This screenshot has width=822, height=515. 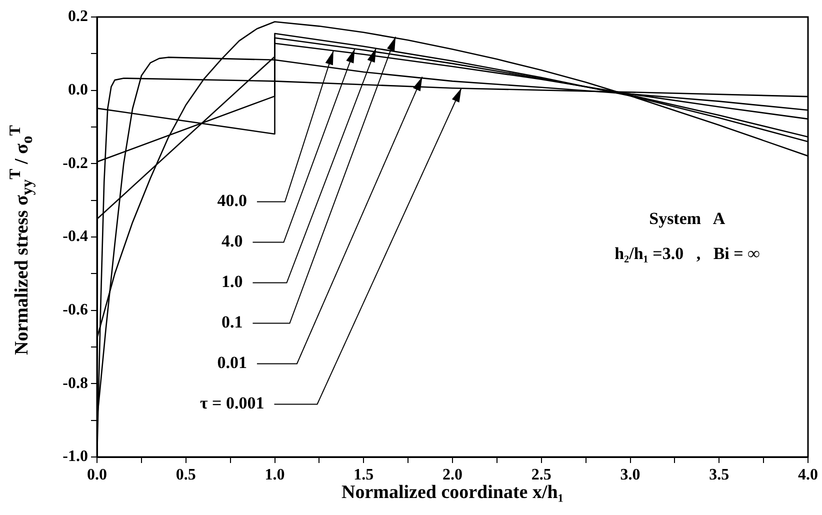 What do you see at coordinates (75, 457) in the screenshot?
I see `y-tick-label: -1.0` at bounding box center [75, 457].